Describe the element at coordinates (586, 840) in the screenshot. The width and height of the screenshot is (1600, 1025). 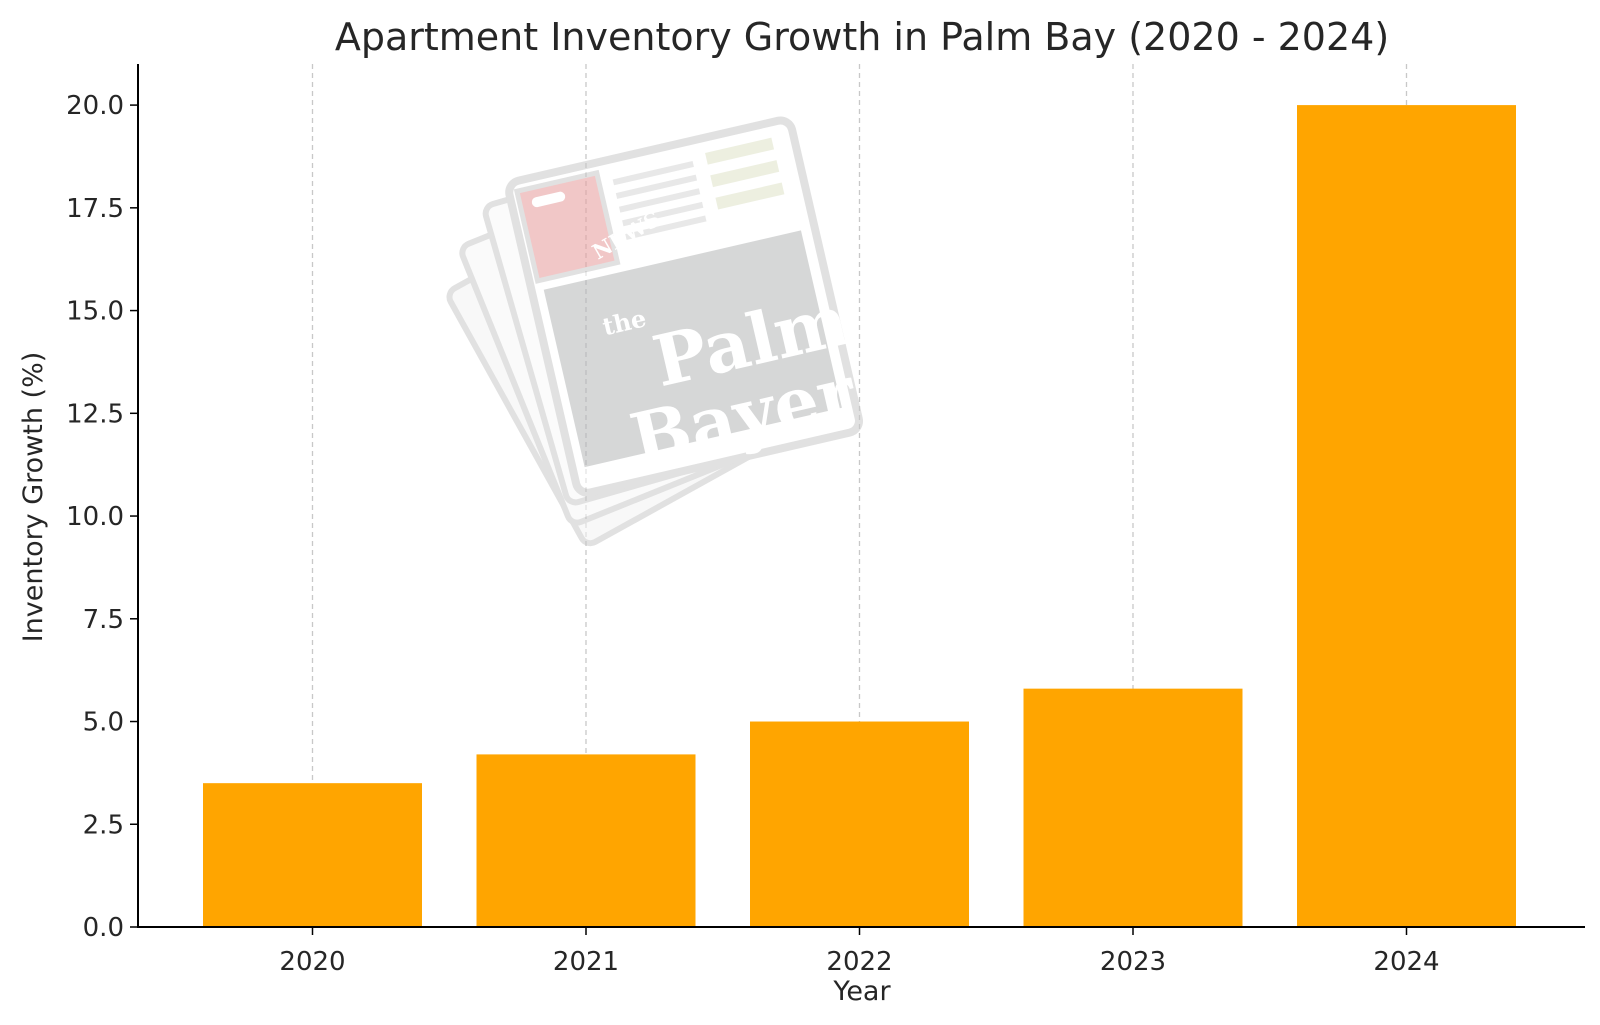
I see `bar-2021` at that location.